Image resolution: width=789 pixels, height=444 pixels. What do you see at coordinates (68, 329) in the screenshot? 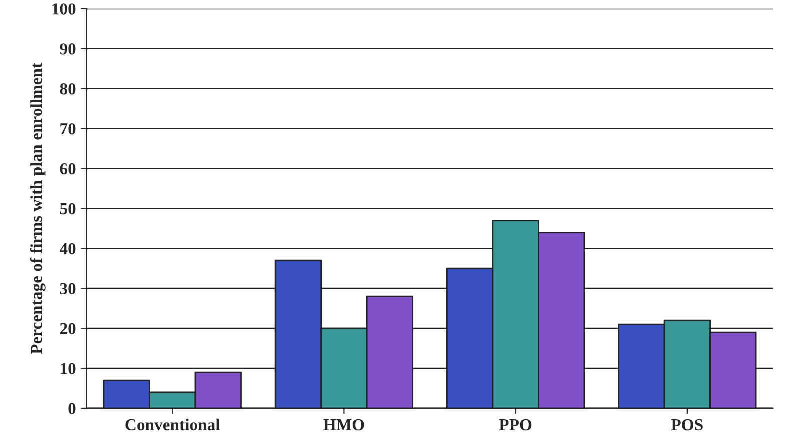
I see `y-tick-label: 20` at bounding box center [68, 329].